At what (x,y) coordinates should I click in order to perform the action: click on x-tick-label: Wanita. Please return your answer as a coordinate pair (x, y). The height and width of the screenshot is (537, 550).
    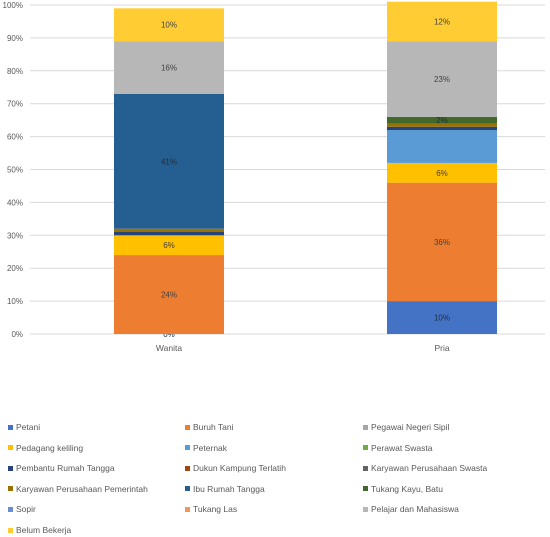
    Looking at the image, I should click on (169, 348).